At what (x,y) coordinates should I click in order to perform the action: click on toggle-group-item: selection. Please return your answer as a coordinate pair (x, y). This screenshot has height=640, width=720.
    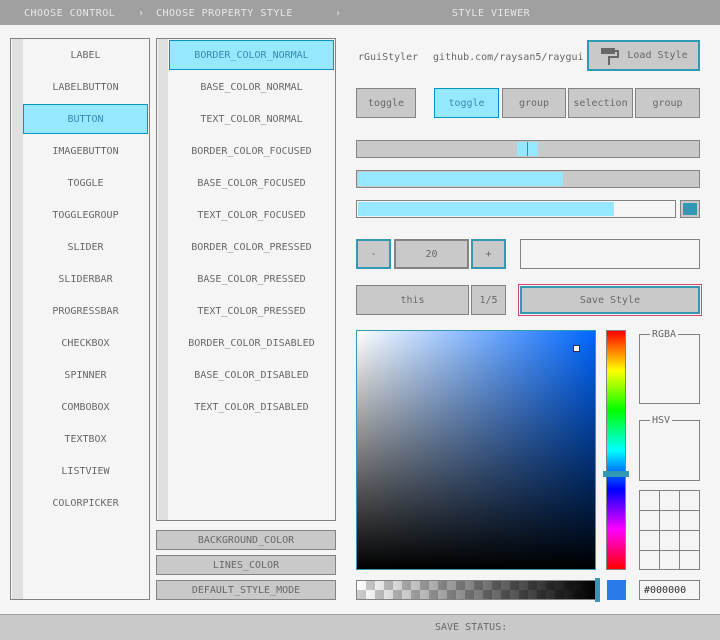
    Looking at the image, I should click on (600, 103).